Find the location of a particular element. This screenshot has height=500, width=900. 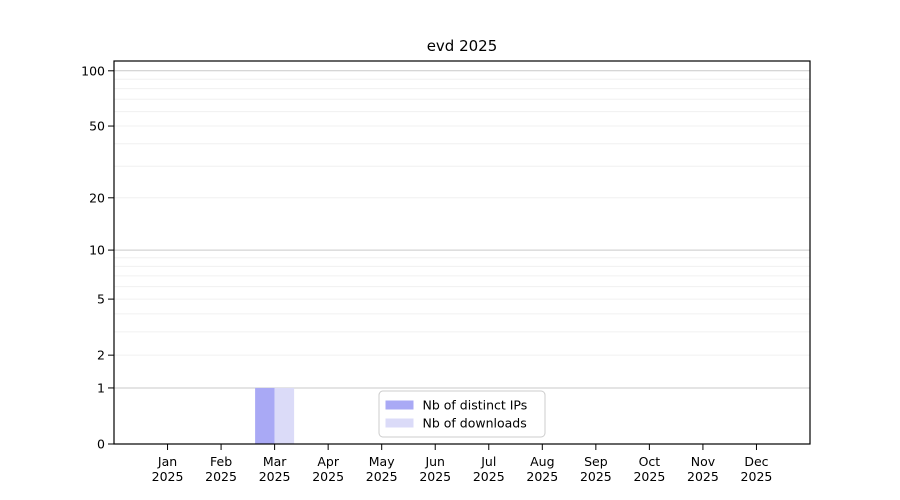

x-tick-label-month: Oct is located at coordinates (650, 461).